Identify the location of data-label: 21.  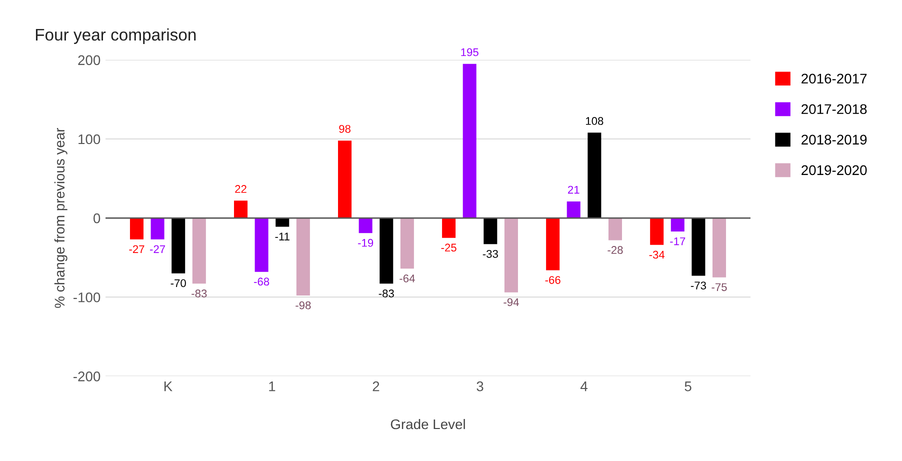
(574, 190).